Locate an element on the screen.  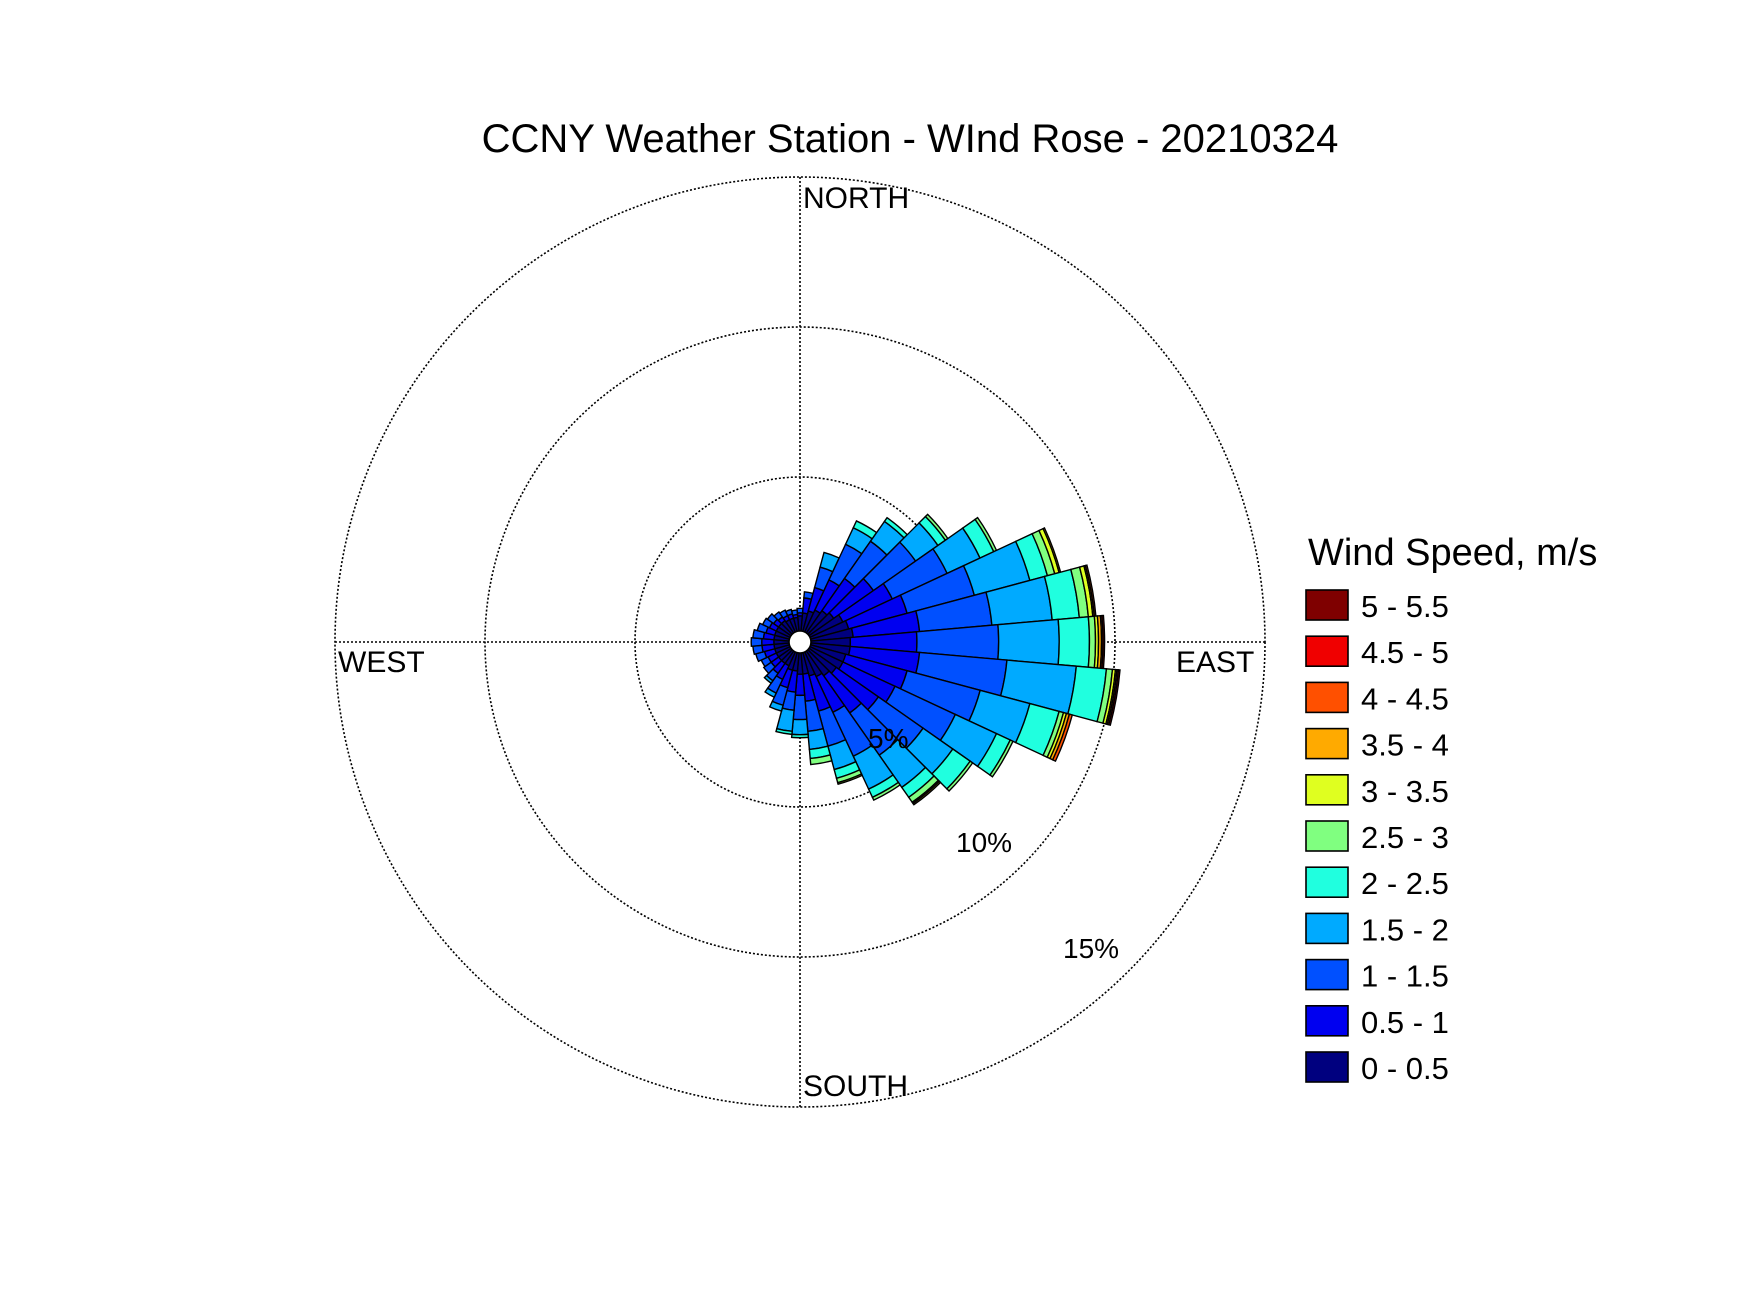
petal-segment-dir100-bin9 is located at coordinates (1114, 697).